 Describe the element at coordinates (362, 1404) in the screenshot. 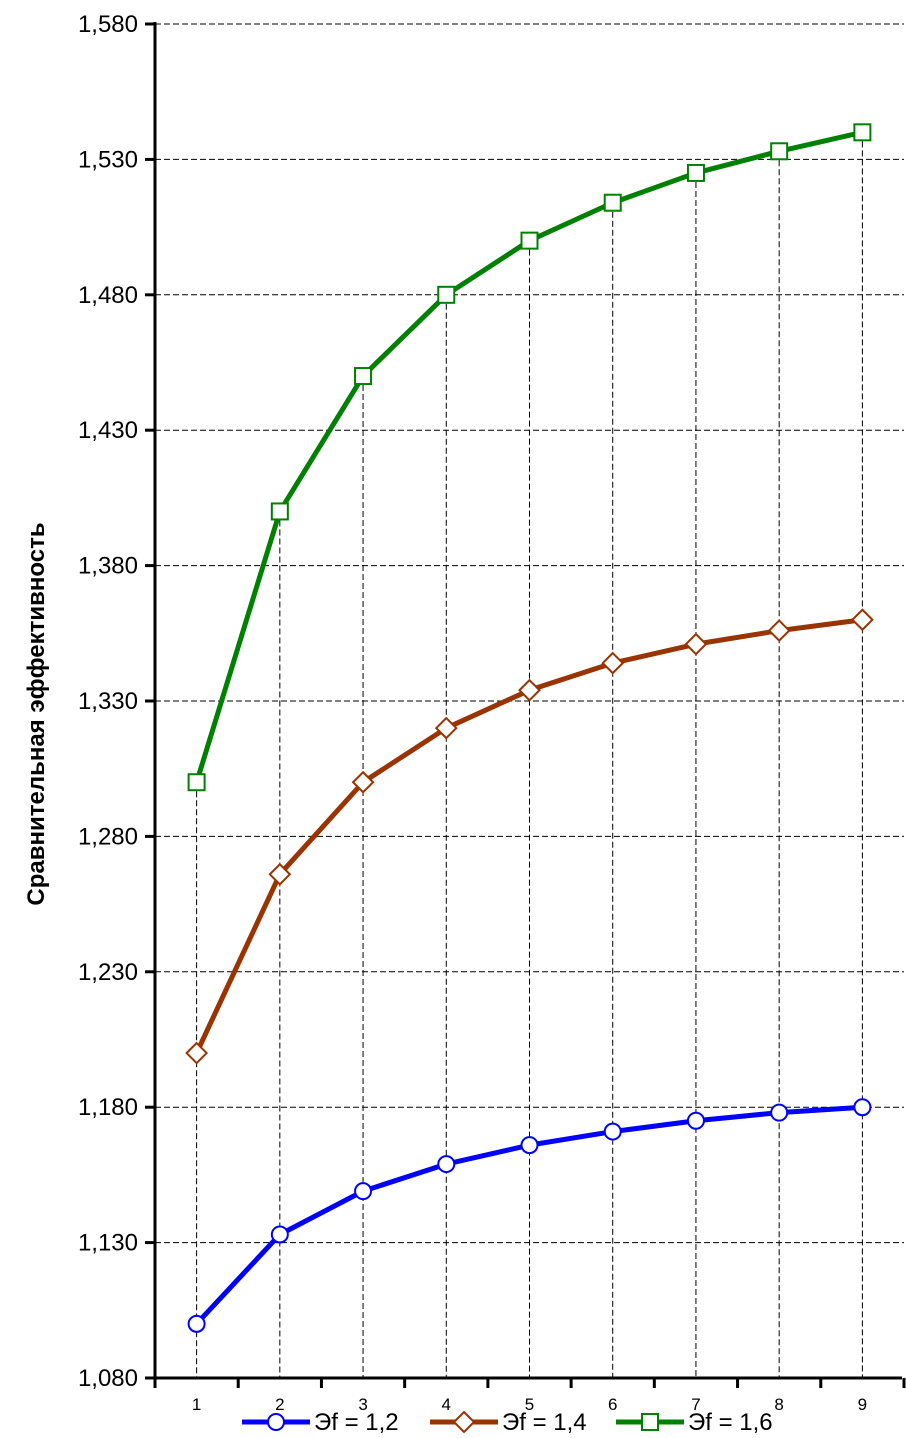

I see `x-tick-label: 3` at that location.